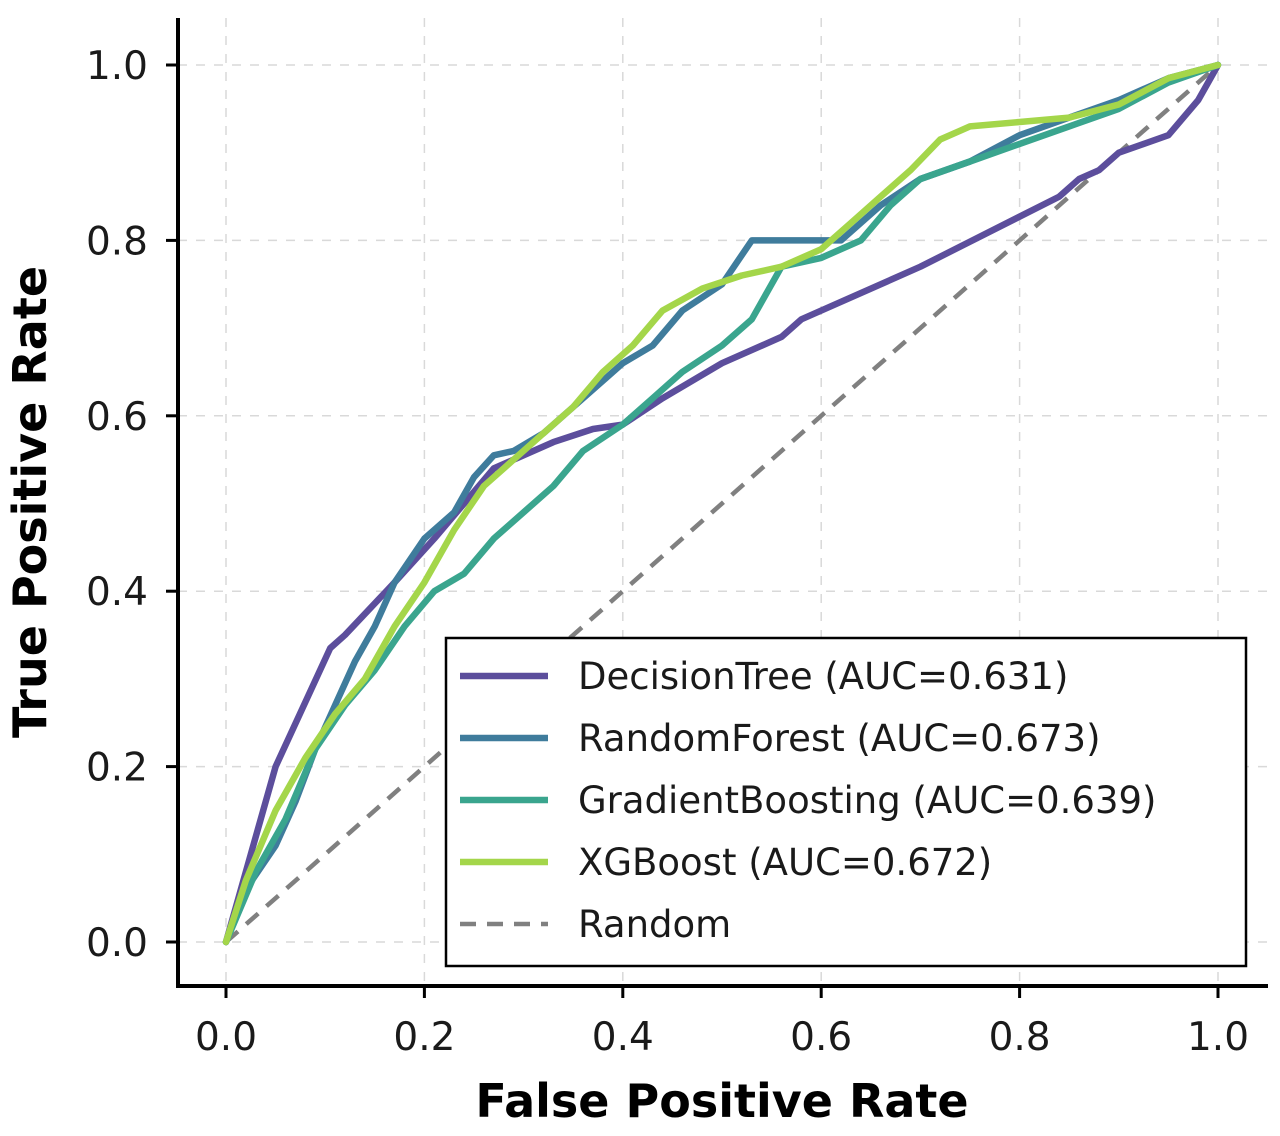  I want to click on legend-label-1: RandomForest (AUC=0.673), so click(839, 738).